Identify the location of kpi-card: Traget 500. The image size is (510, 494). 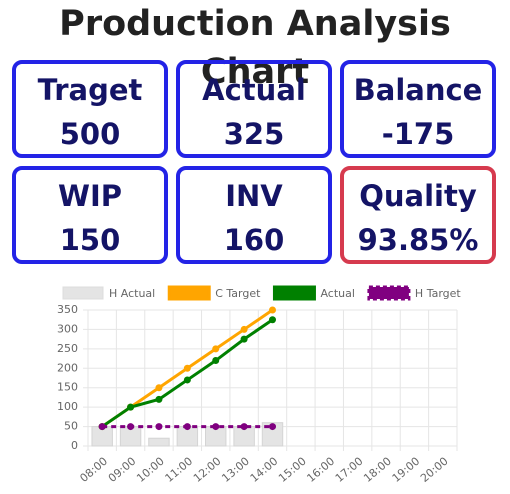
(90, 109).